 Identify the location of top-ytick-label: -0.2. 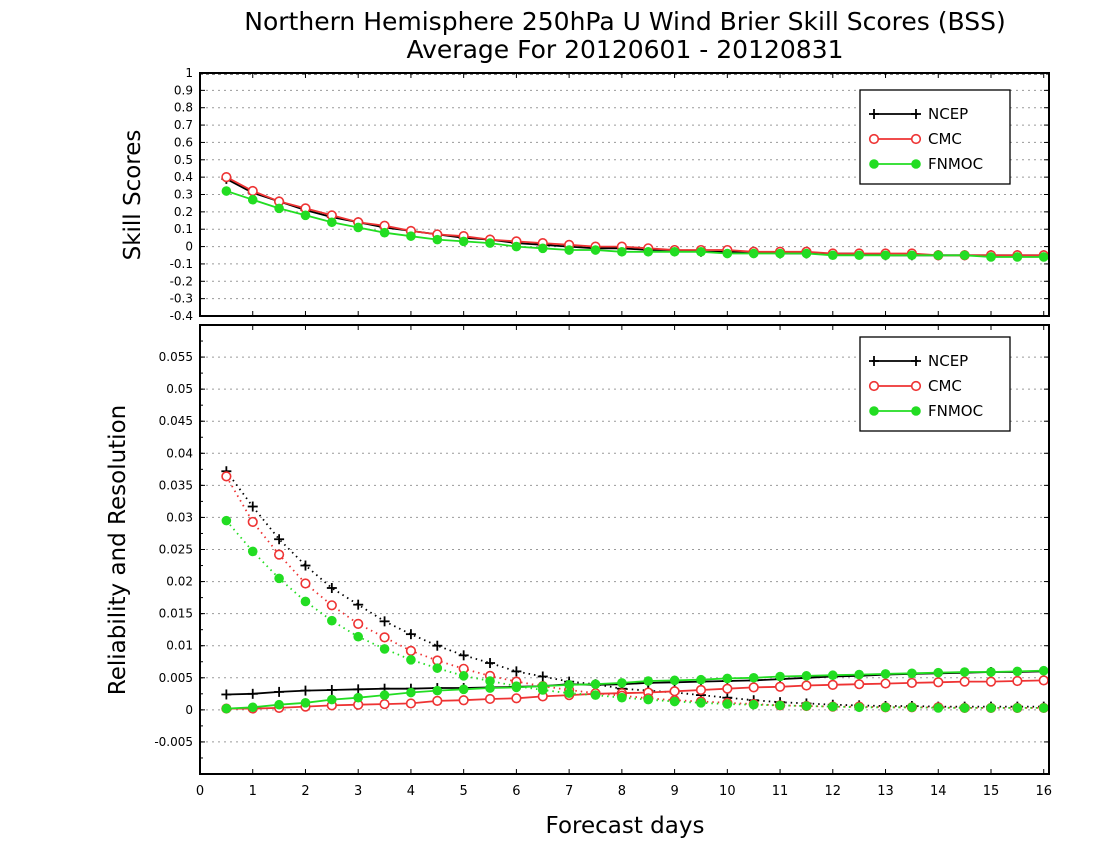
(181, 281).